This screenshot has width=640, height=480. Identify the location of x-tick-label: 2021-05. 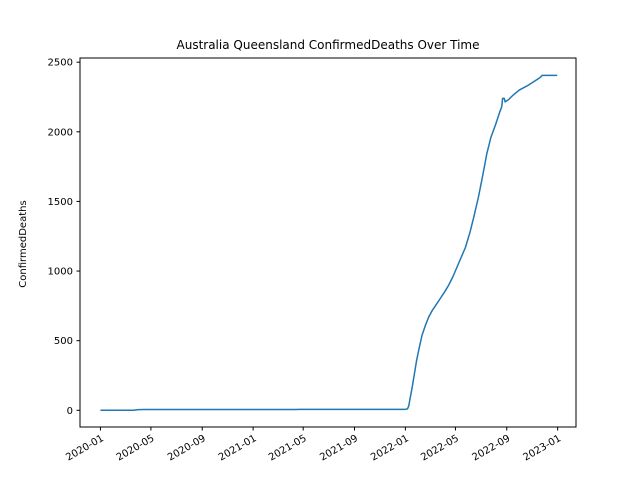
(288, 448).